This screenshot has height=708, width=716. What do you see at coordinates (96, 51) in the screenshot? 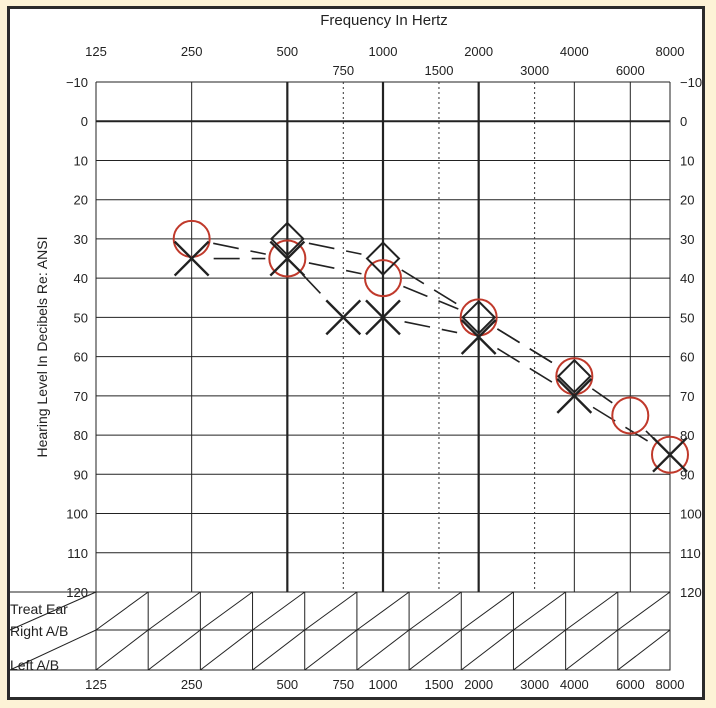
I see `x-tick-label-top: 125` at bounding box center [96, 51].